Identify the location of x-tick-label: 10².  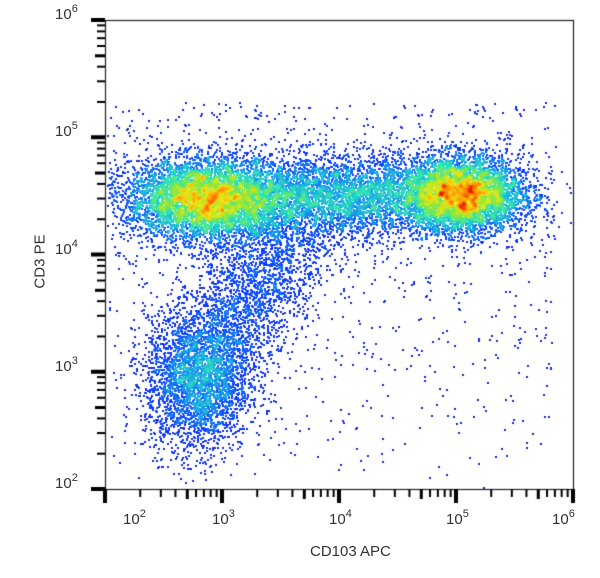
(134, 518).